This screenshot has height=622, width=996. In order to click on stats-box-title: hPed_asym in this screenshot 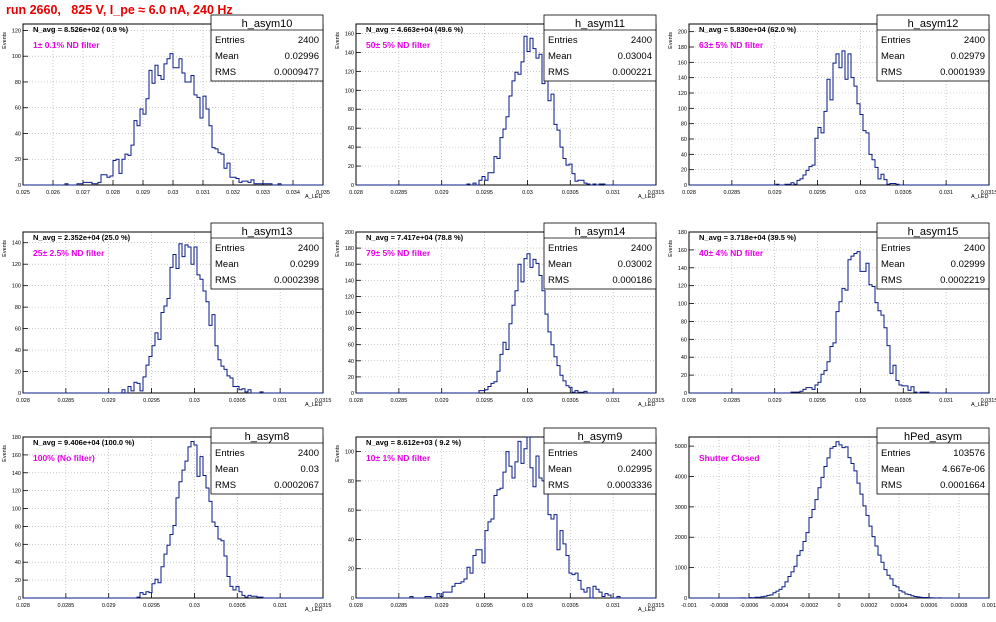, I will do `click(933, 437)`.